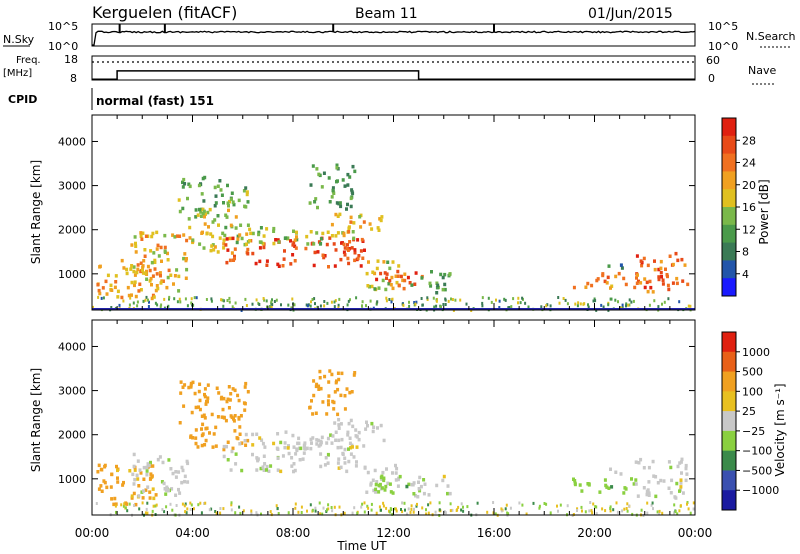 The width and height of the screenshot is (800, 554). Describe the element at coordinates (63, 26) in the screenshot. I see `nsky-tick-top: 10^5` at that location.